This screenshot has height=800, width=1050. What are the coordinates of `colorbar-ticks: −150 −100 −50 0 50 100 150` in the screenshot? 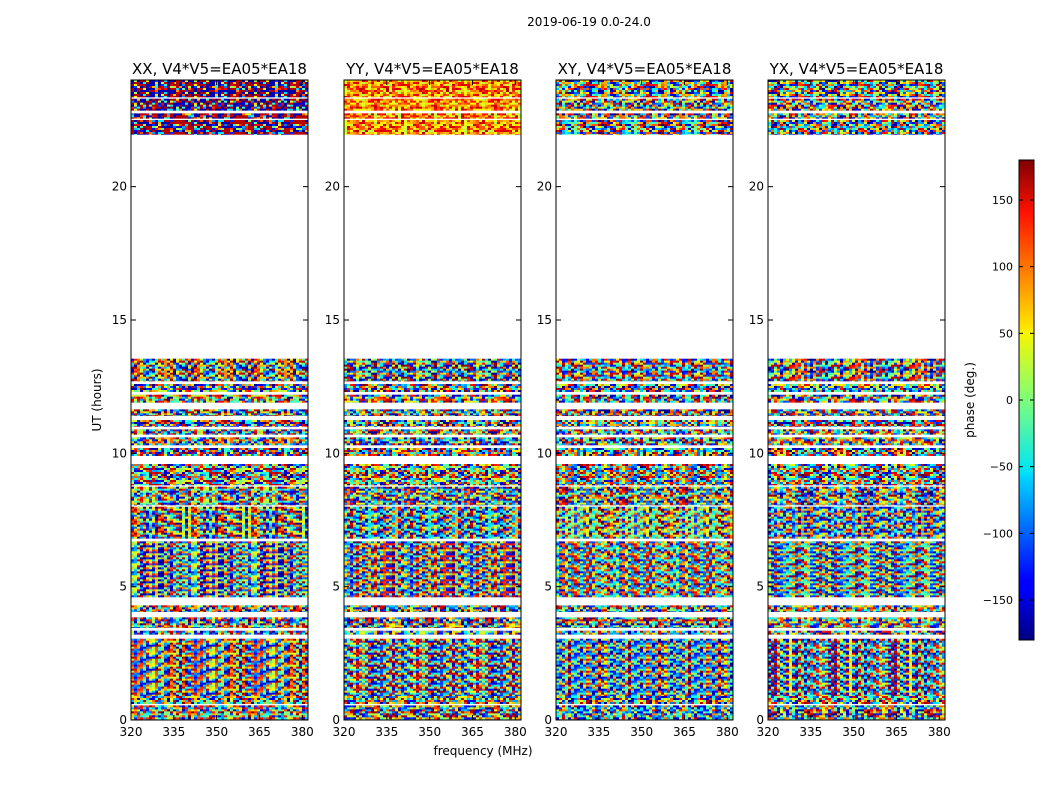 It's located at (1008, 400).